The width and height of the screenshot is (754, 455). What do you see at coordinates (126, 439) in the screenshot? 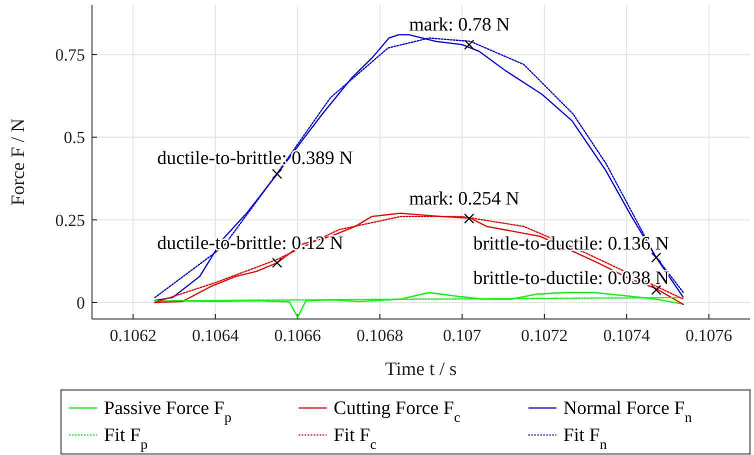
I see `legend-label: Fit F$_{p}$` at bounding box center [126, 439].